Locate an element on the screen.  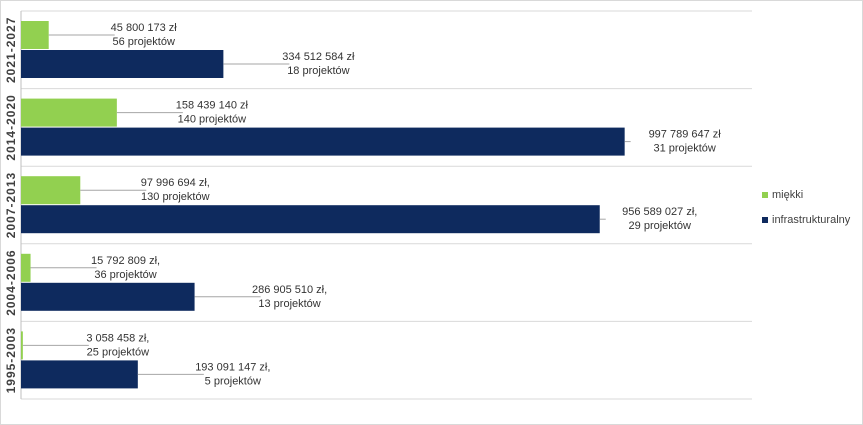
data-label-count: 13 projektów is located at coordinates (289, 304).